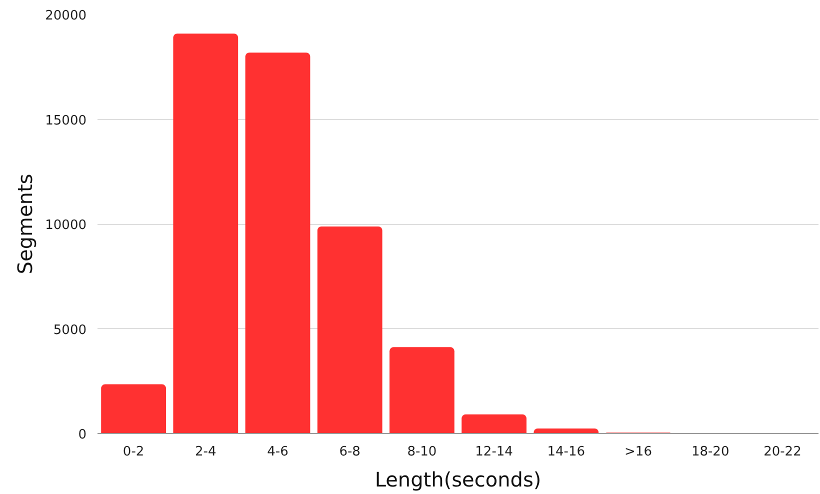  Describe the element at coordinates (70, 330) in the screenshot. I see `y-tick-label: 5000` at that location.